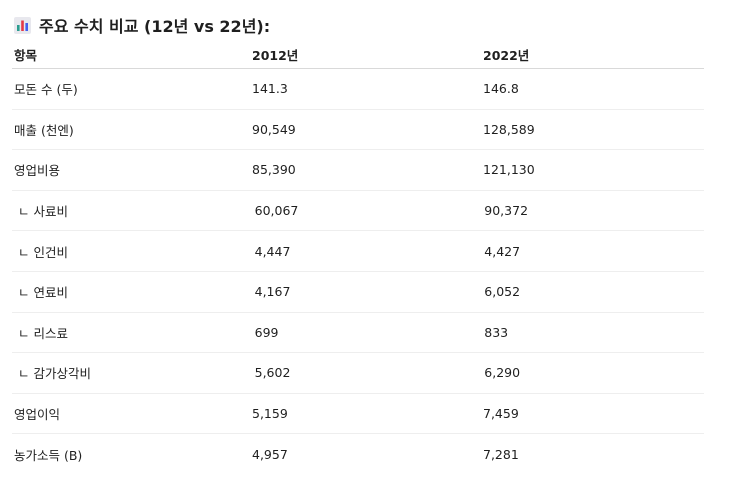 This screenshot has height=500, width=746. What do you see at coordinates (46, 90) in the screenshot?
I see `row-label: 모돈 수 (두)` at bounding box center [46, 90].